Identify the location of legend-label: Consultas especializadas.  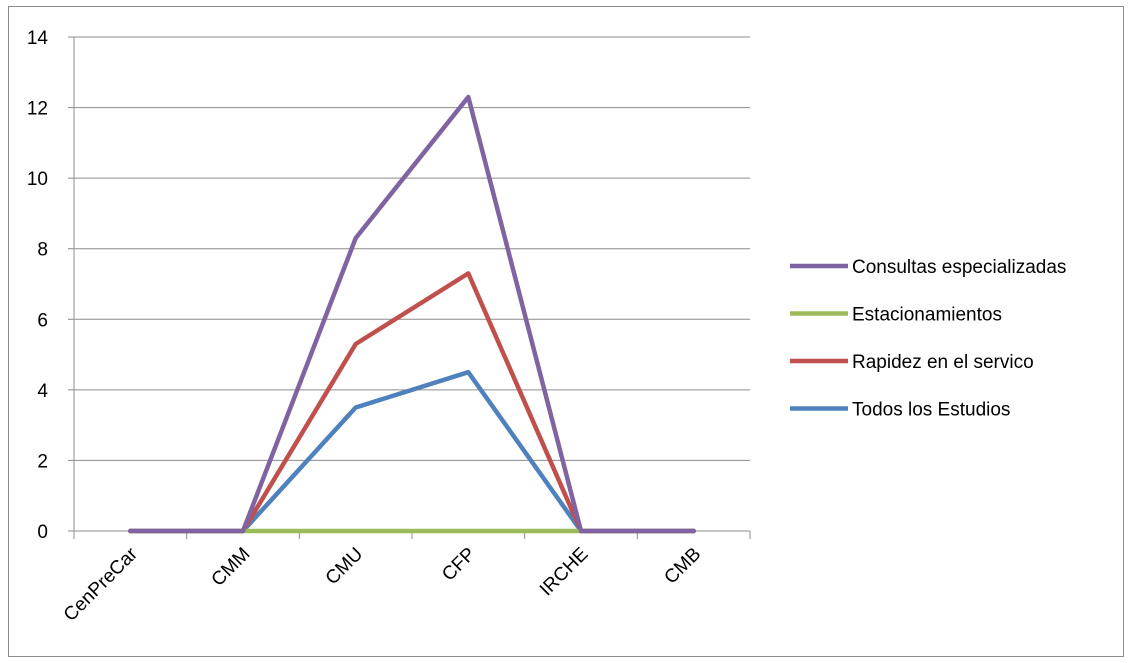
(959, 267).